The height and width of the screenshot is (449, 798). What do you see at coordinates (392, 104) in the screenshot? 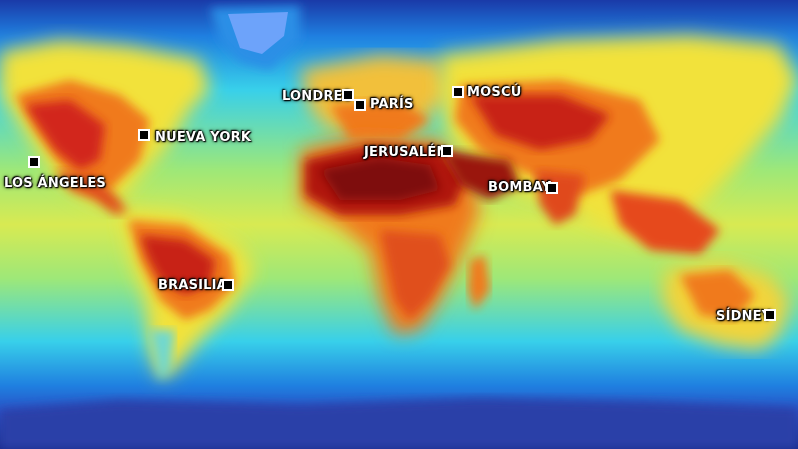
I see `city-label: PARÍS` at bounding box center [392, 104].